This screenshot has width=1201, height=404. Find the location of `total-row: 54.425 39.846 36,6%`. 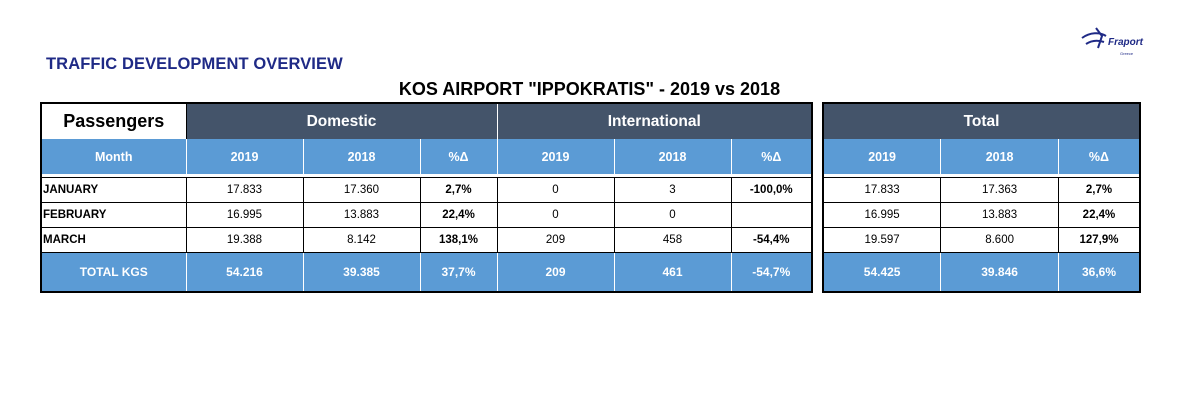

total-row: 54.425 39.846 36,6% is located at coordinates (981, 272).